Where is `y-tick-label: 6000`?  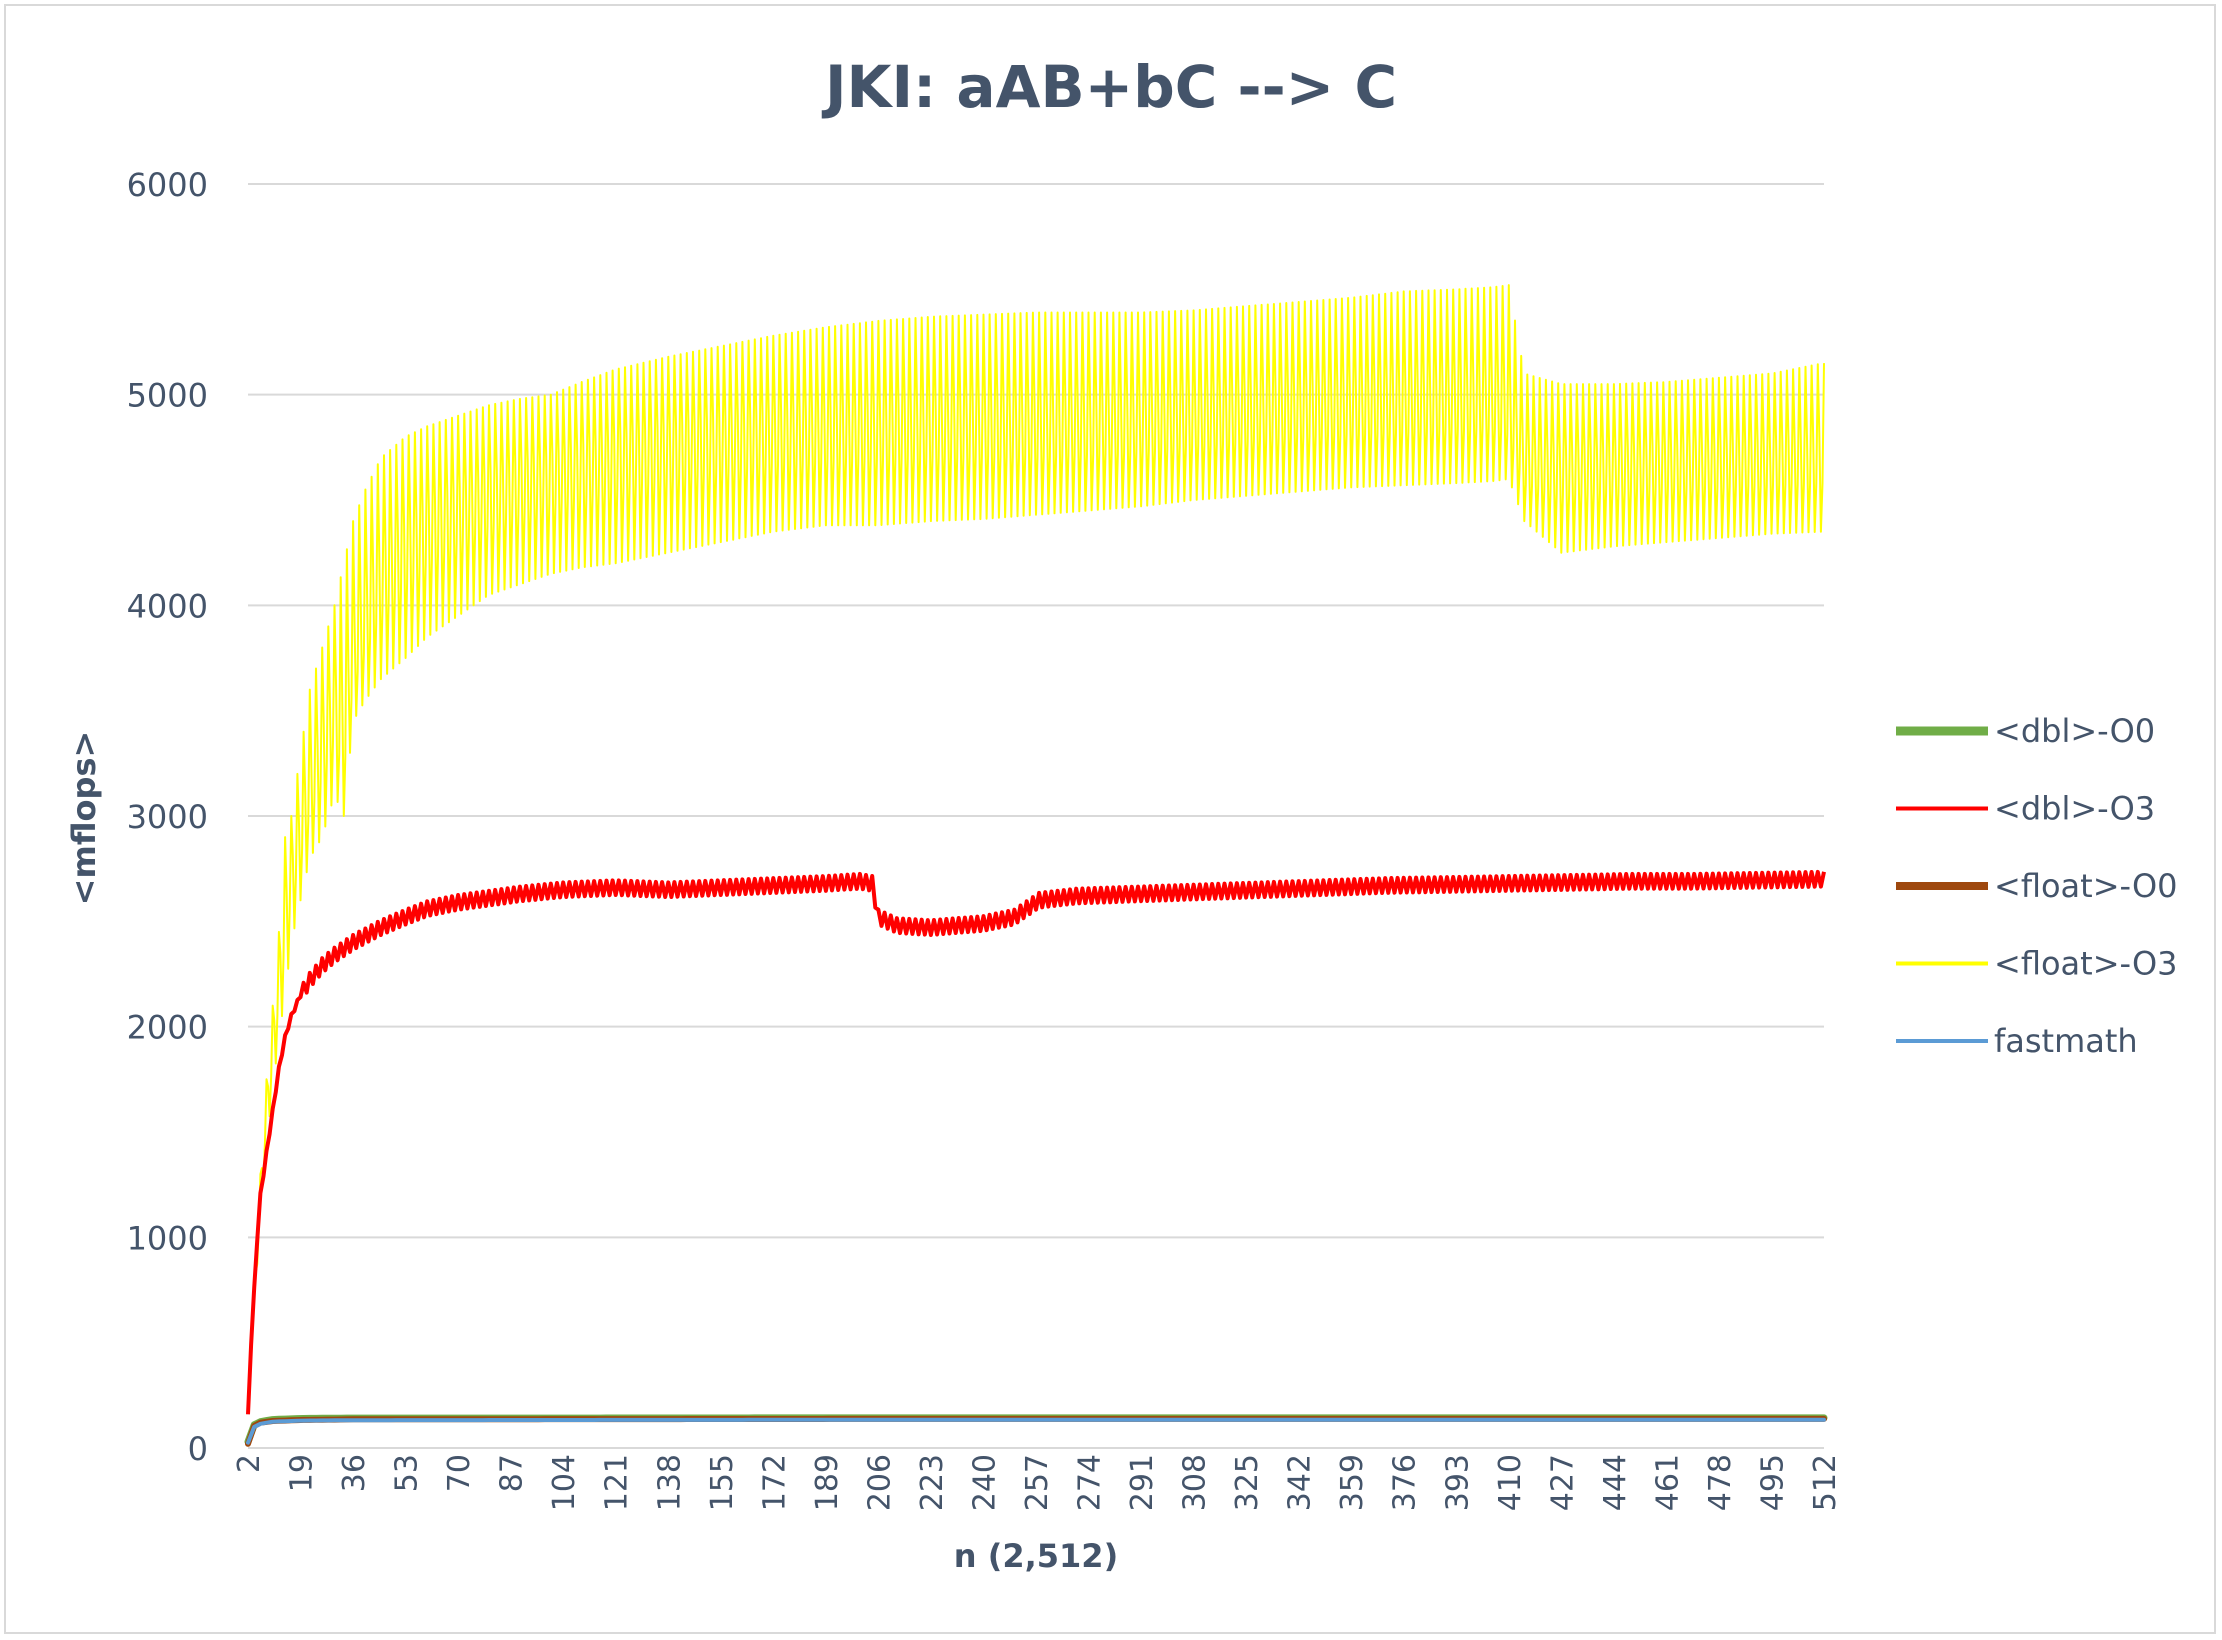
y-tick-label: 6000 is located at coordinates (167, 185).